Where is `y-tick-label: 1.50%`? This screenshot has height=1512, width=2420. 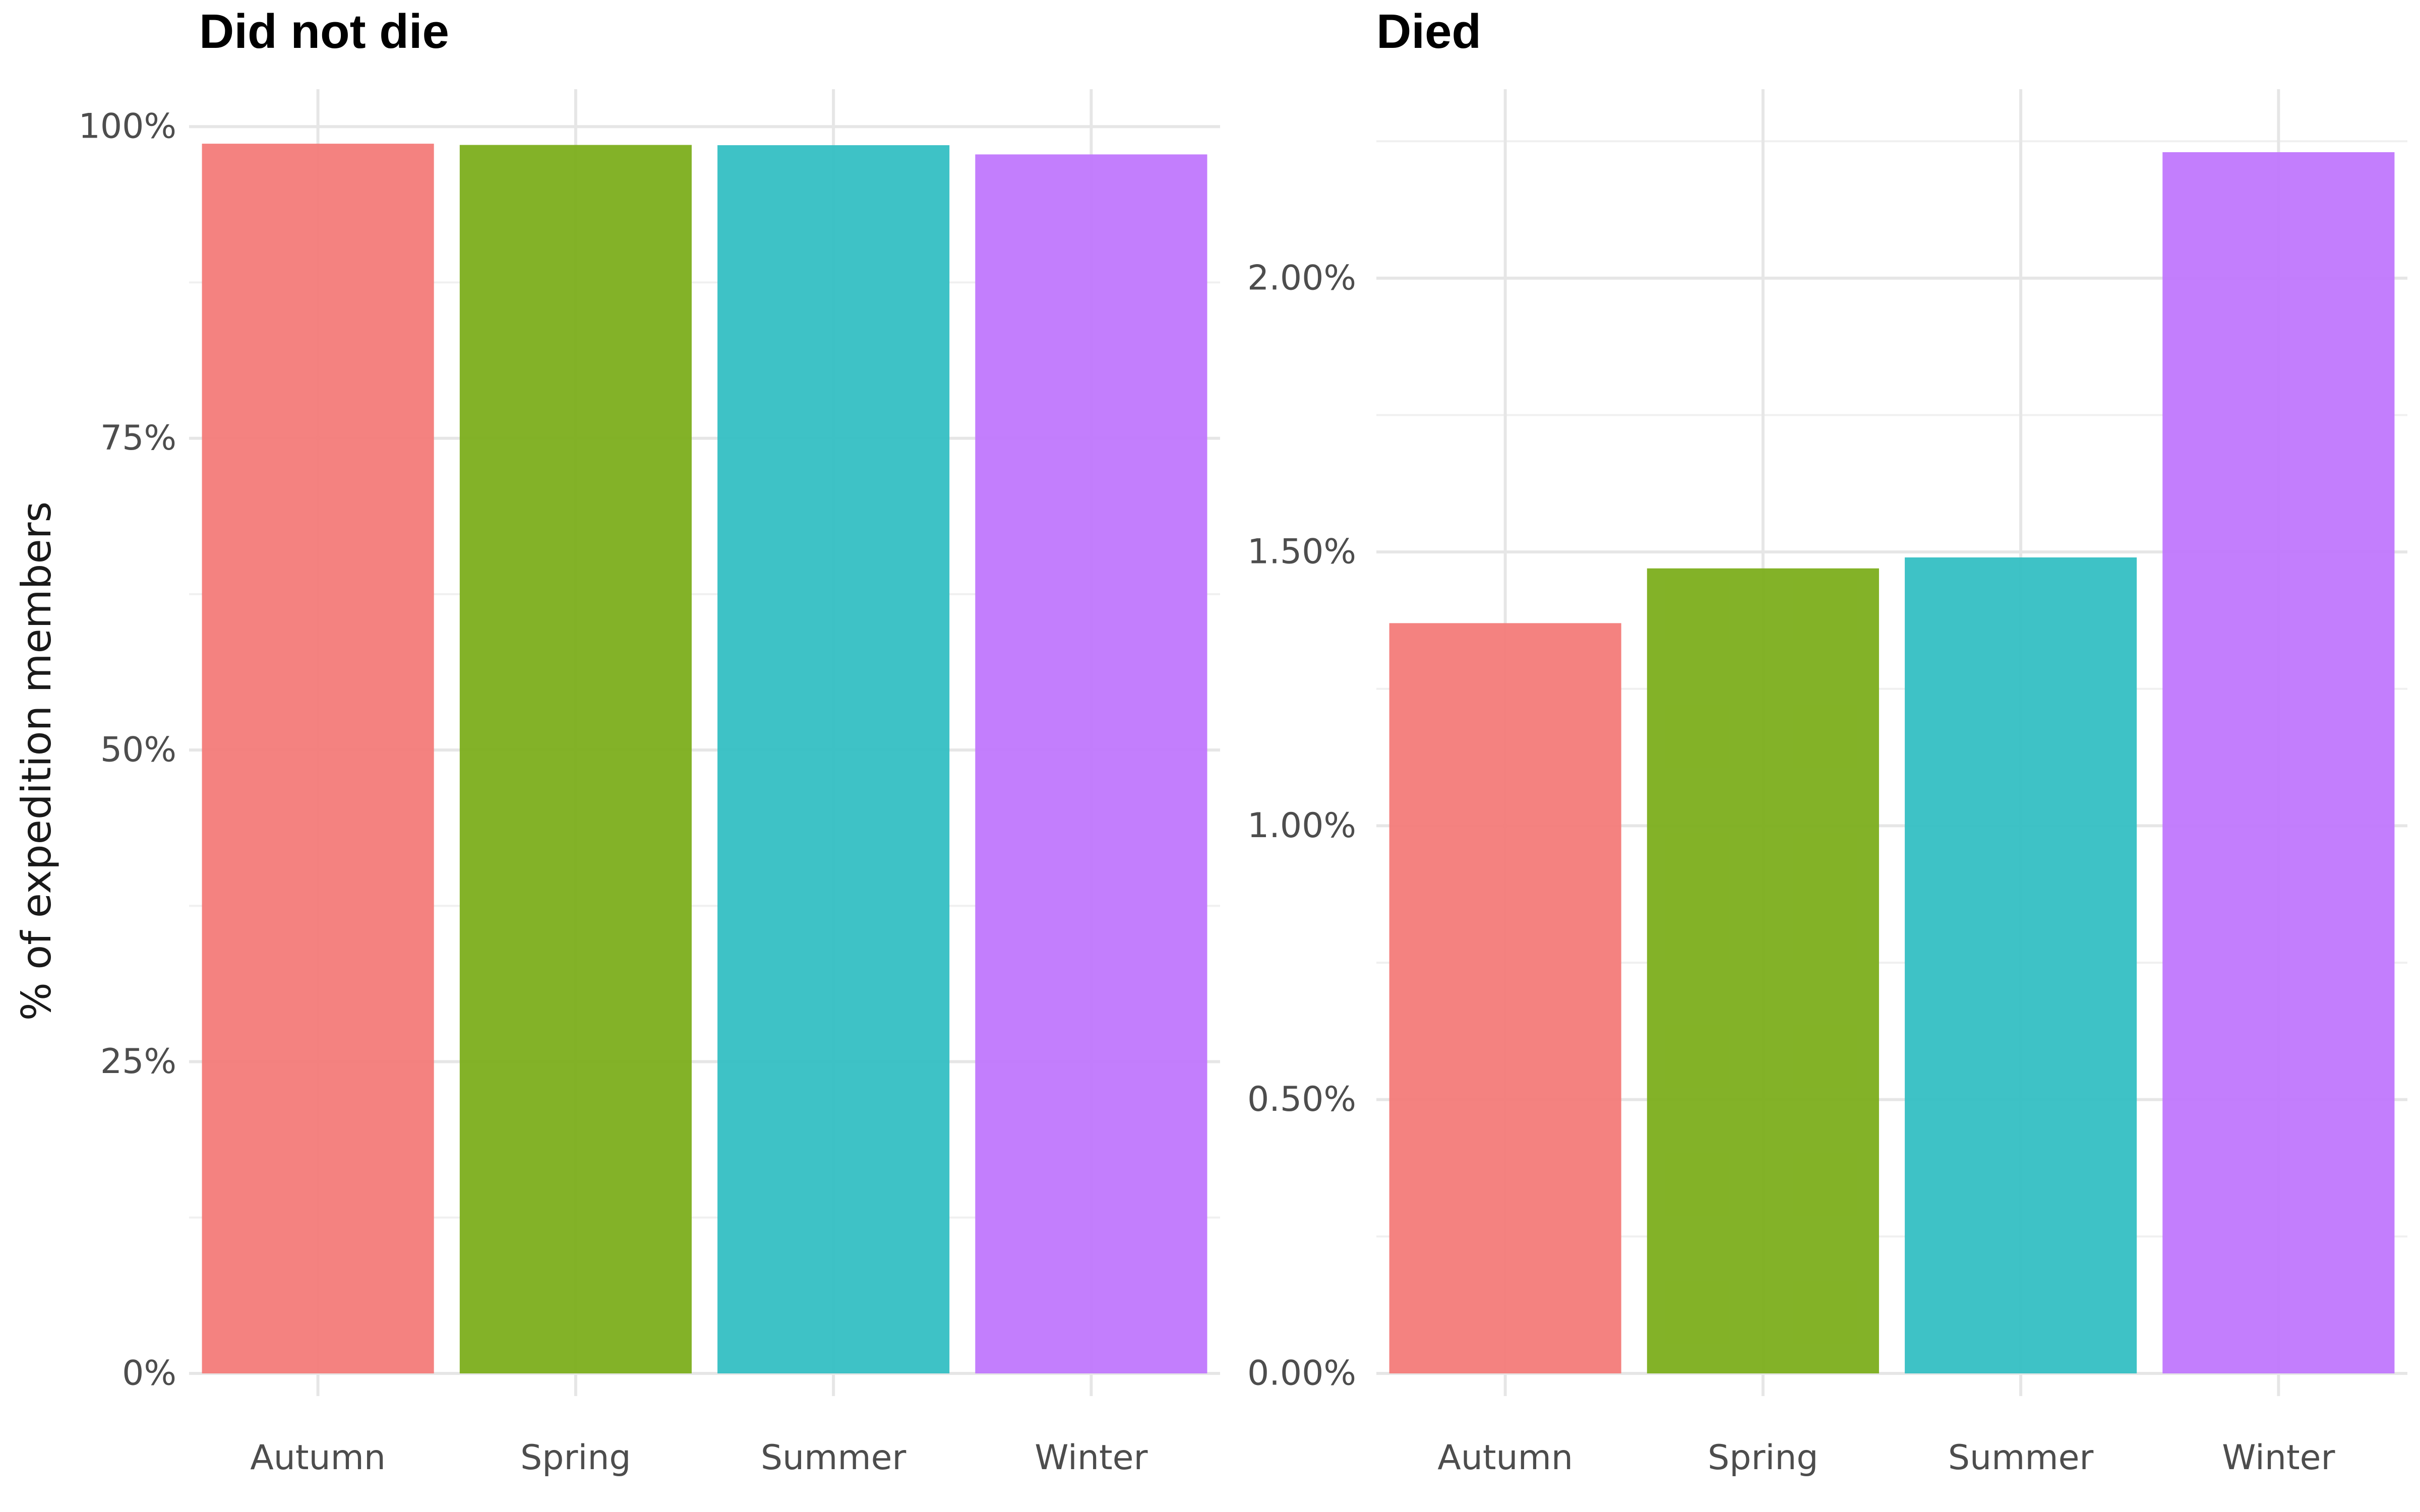 y-tick-label: 1.50% is located at coordinates (1301, 552).